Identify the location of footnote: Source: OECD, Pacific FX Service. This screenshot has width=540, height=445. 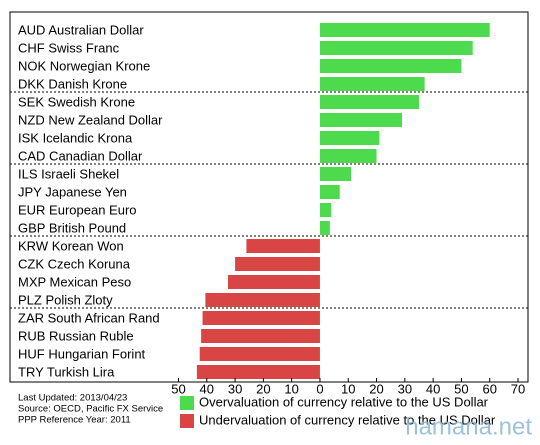
(90, 409).